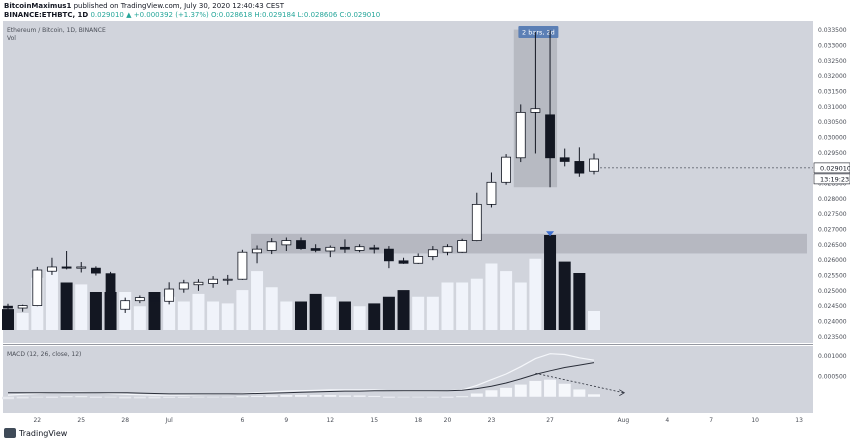  What do you see at coordinates (832, 30) in the screenshot?
I see `price-axis-tick: 0.033500` at bounding box center [832, 30].